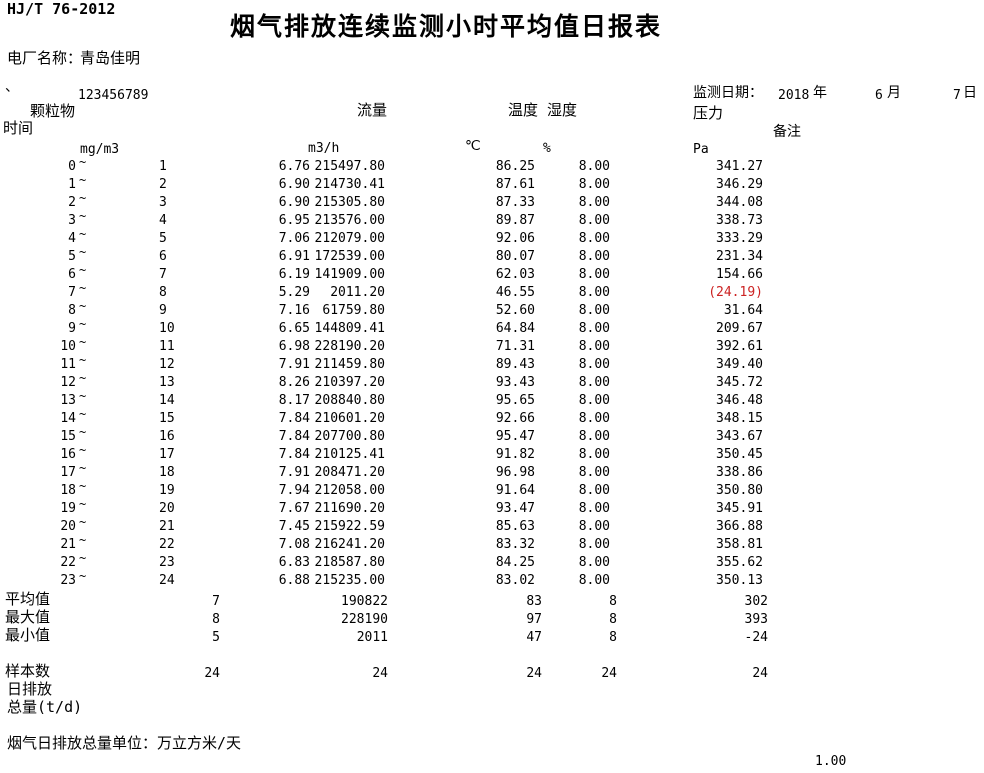 Image resolution: width=984 pixels, height=773 pixels. I want to click on flow-value-cell: 212058.00, so click(349, 490).